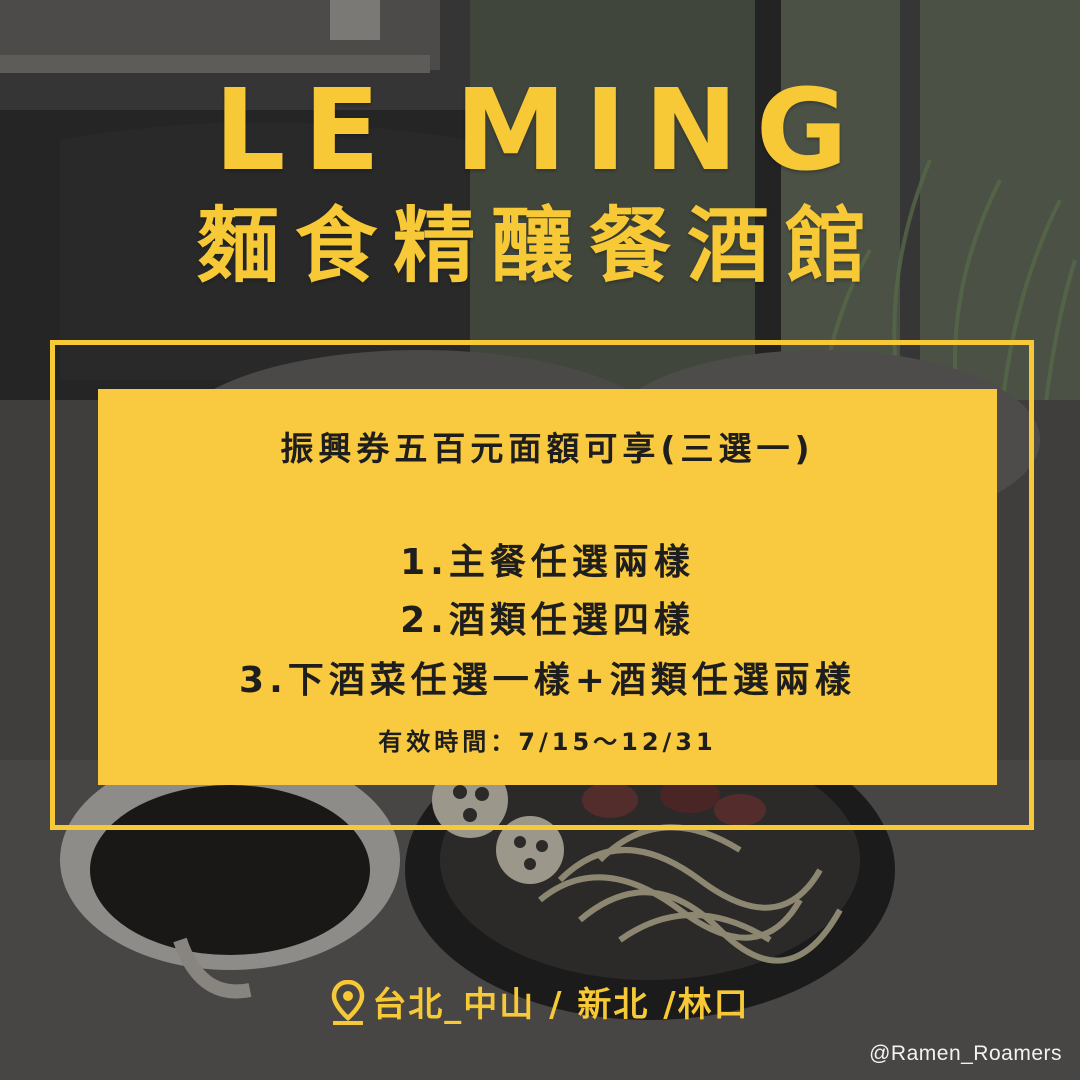 Image resolution: width=1080 pixels, height=1080 pixels. What do you see at coordinates (547, 620) in the screenshot?
I see `promo-option-2: 2.酒類任選四樣` at bounding box center [547, 620].